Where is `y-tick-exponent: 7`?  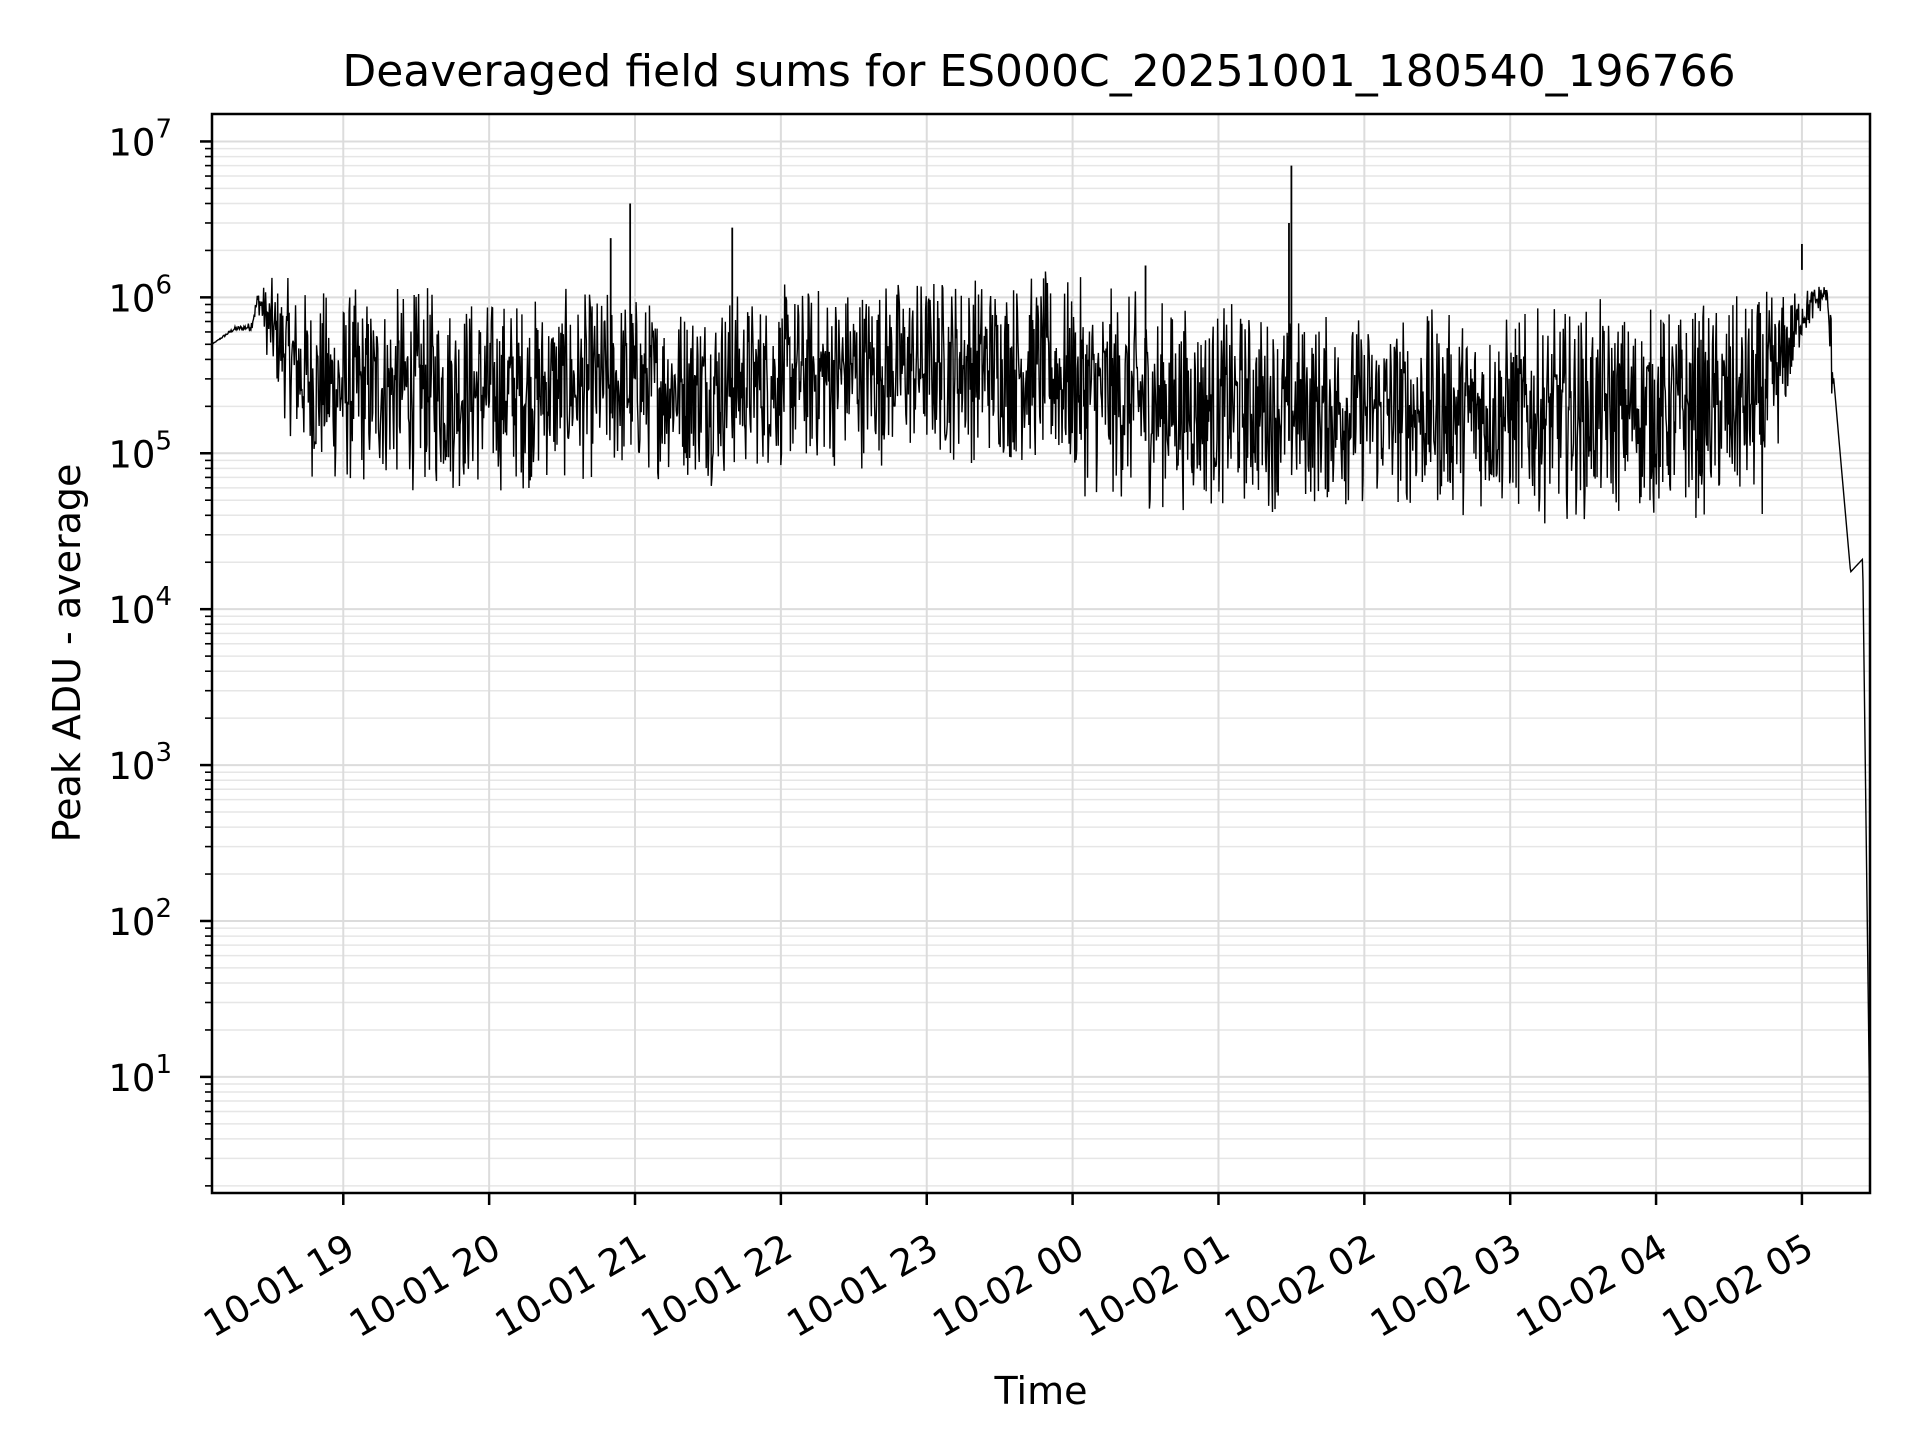 y-tick-exponent: 7 is located at coordinates (163, 129).